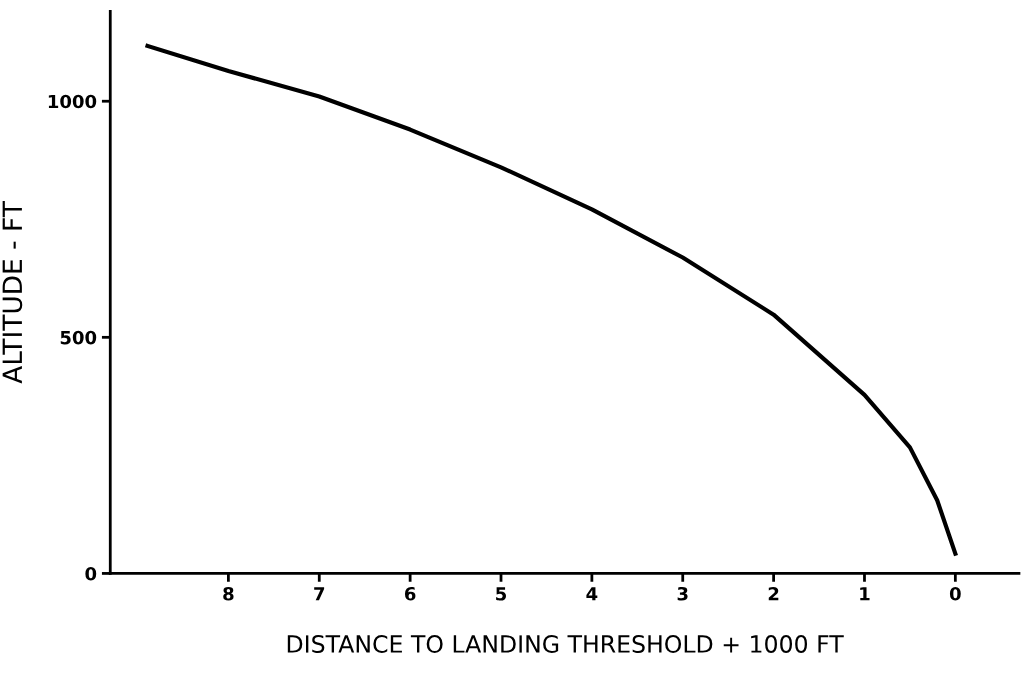 This screenshot has width=1021, height=677. I want to click on x-tick-label: 5, so click(501, 594).